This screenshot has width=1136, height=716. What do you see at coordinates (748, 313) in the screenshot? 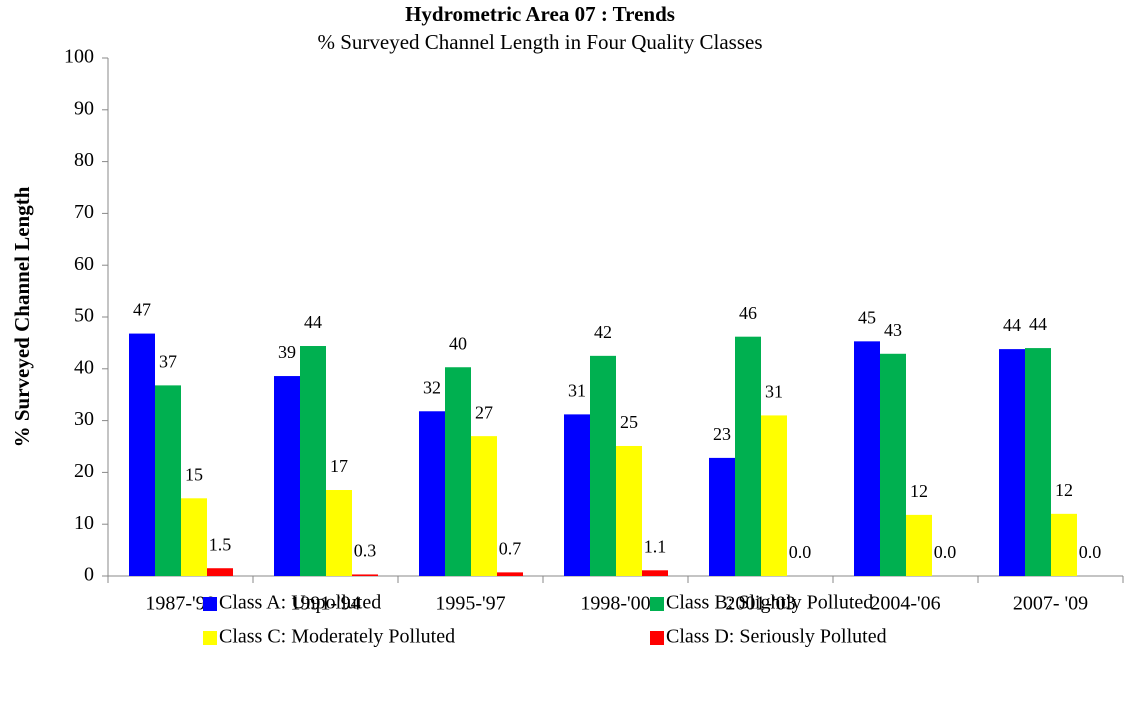
I see `data-label: 46` at bounding box center [748, 313].